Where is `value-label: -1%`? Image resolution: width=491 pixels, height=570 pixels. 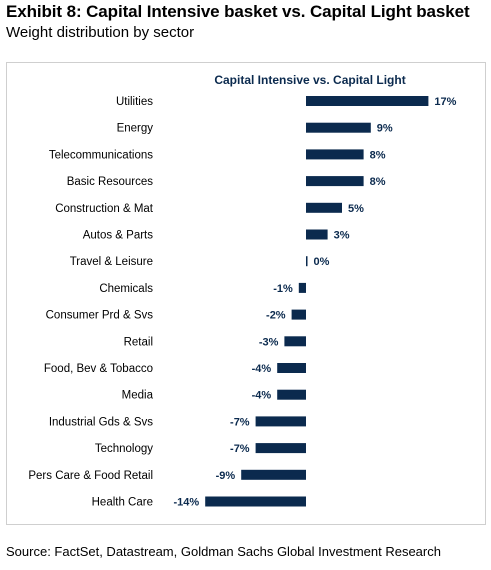 value-label: -1% is located at coordinates (283, 289).